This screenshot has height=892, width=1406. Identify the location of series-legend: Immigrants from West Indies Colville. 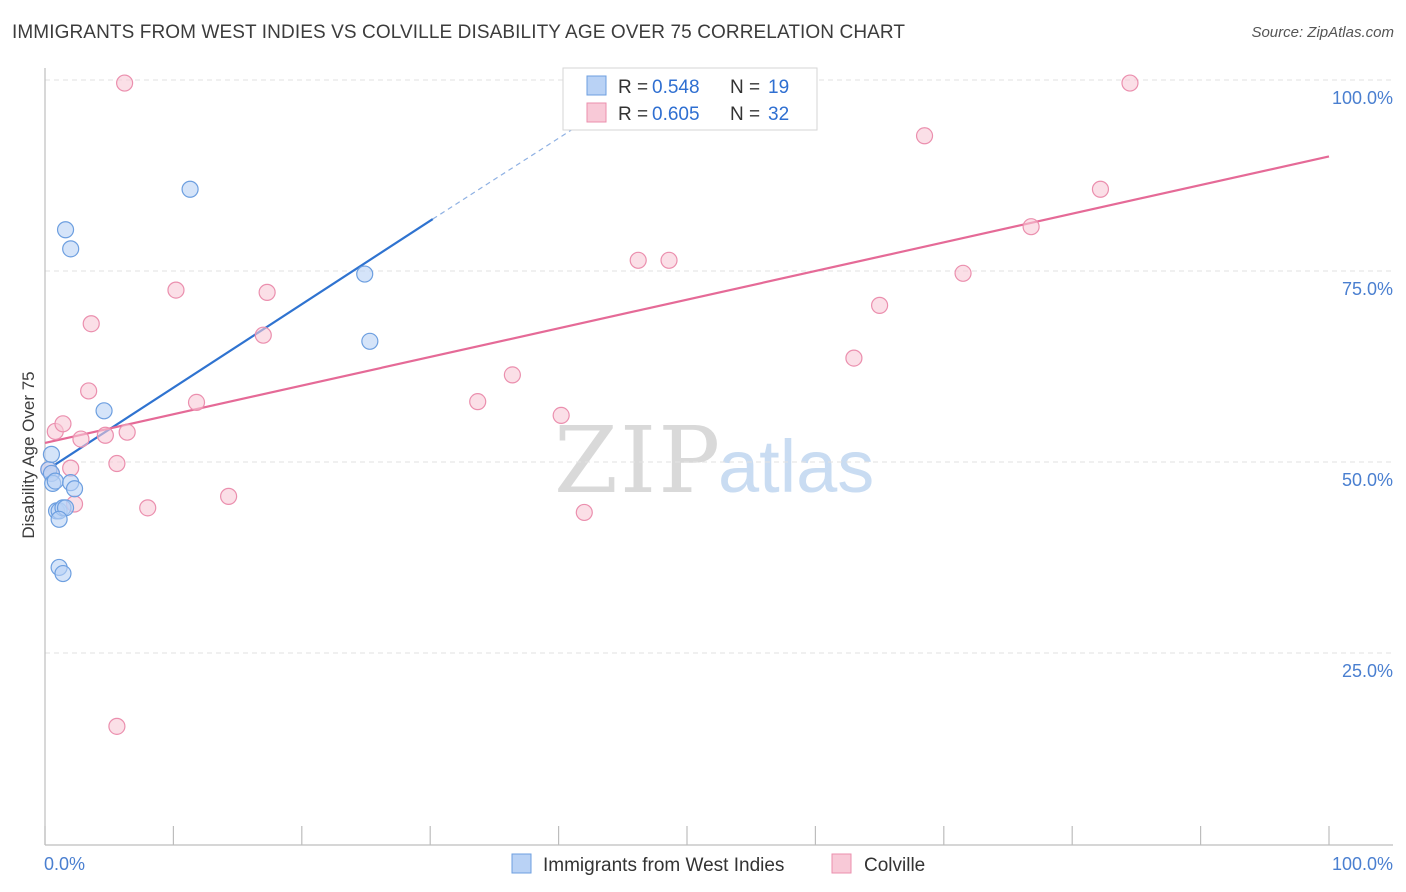
(718, 864).